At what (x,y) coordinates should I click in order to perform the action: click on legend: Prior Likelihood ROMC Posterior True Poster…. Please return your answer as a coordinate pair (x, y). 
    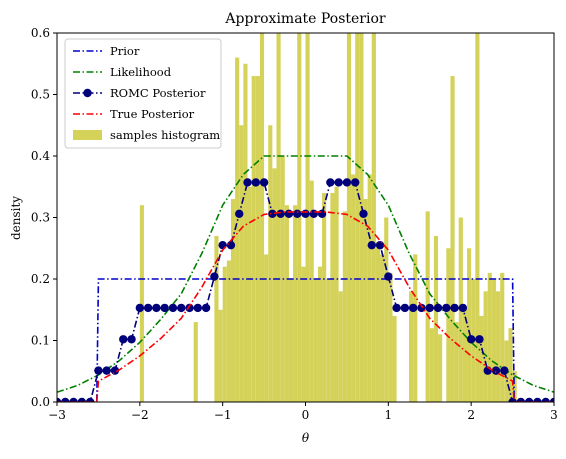
    Looking at the image, I should click on (143, 93).